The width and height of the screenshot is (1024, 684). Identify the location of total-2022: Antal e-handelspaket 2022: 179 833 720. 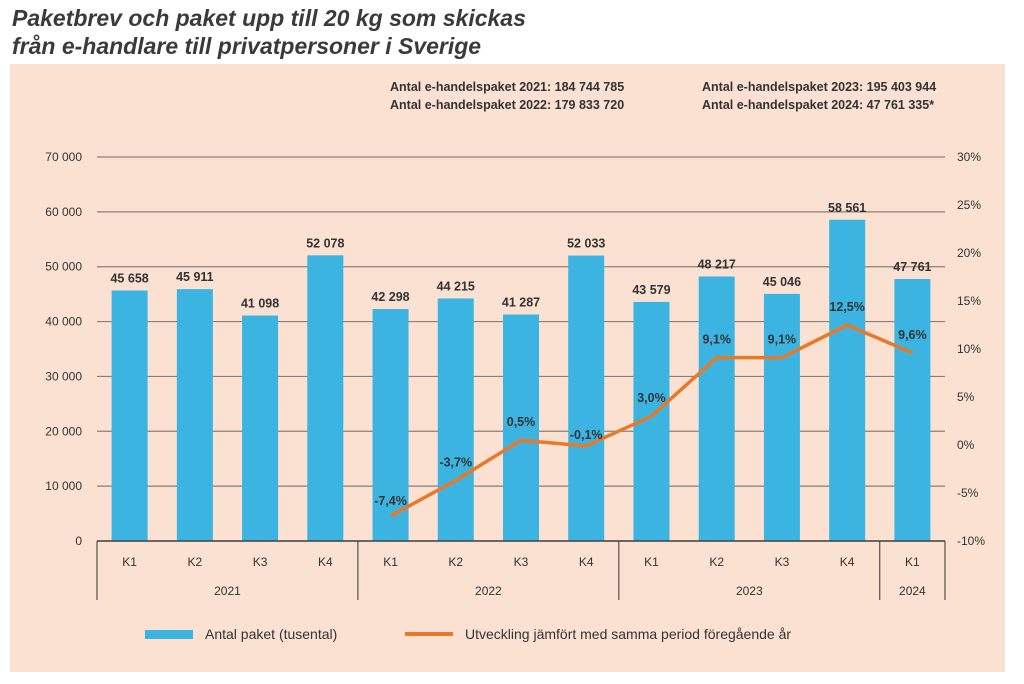
(507, 105).